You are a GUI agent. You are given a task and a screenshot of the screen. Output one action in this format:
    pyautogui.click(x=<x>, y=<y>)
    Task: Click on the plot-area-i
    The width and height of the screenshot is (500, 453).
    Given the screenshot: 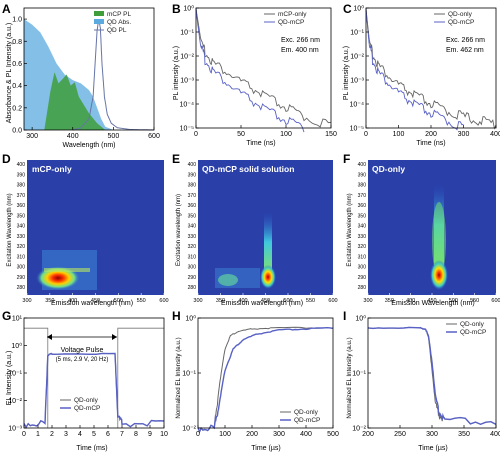 What is the action you would take?
    pyautogui.click(x=432, y=376)
    